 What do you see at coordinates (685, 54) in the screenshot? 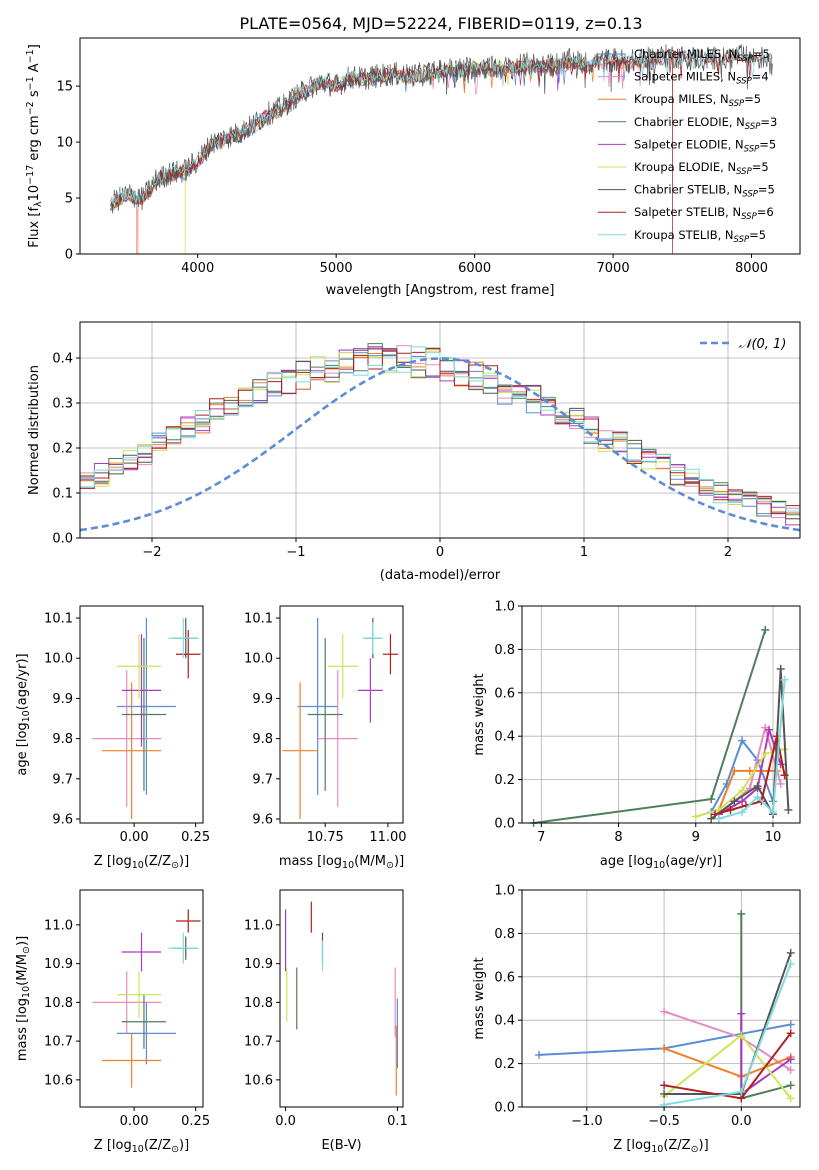
I see `legend-text: Chabrier MILES, N` at bounding box center [685, 54].